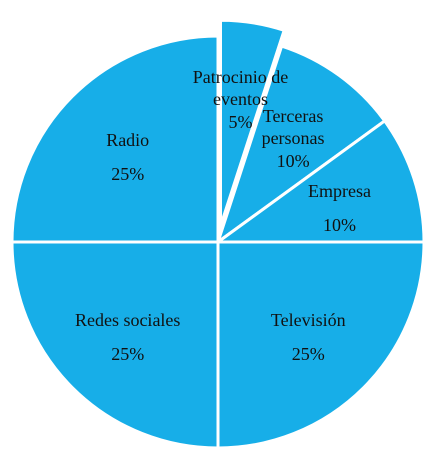 The image size is (425, 452). Describe the element at coordinates (240, 88) in the screenshot. I see `slice-category-label: Patrocinio de eventos` at that location.